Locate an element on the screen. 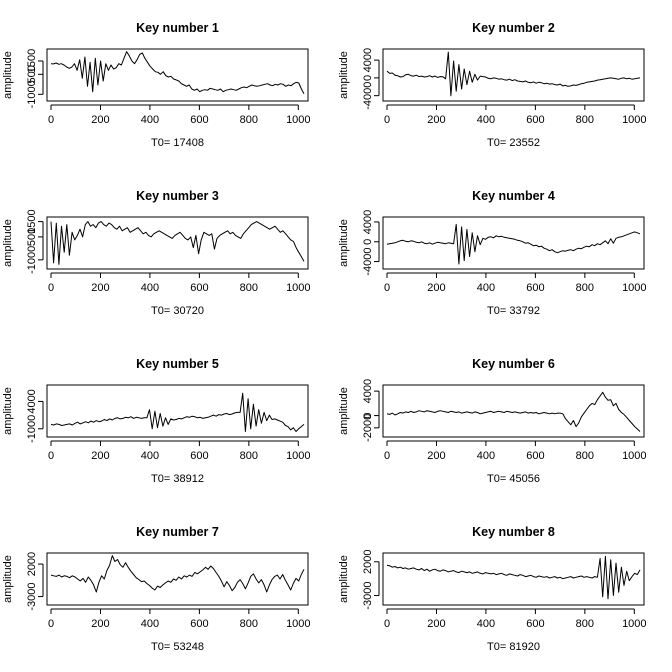  y-tick-label: -2000 is located at coordinates (368, 428).